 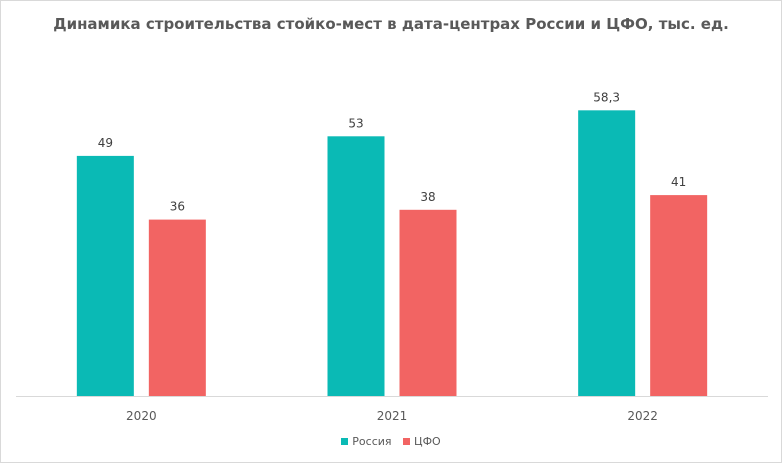 What do you see at coordinates (177, 207) in the screenshot?
I see `data-label-cfo-2020: 36` at bounding box center [177, 207].